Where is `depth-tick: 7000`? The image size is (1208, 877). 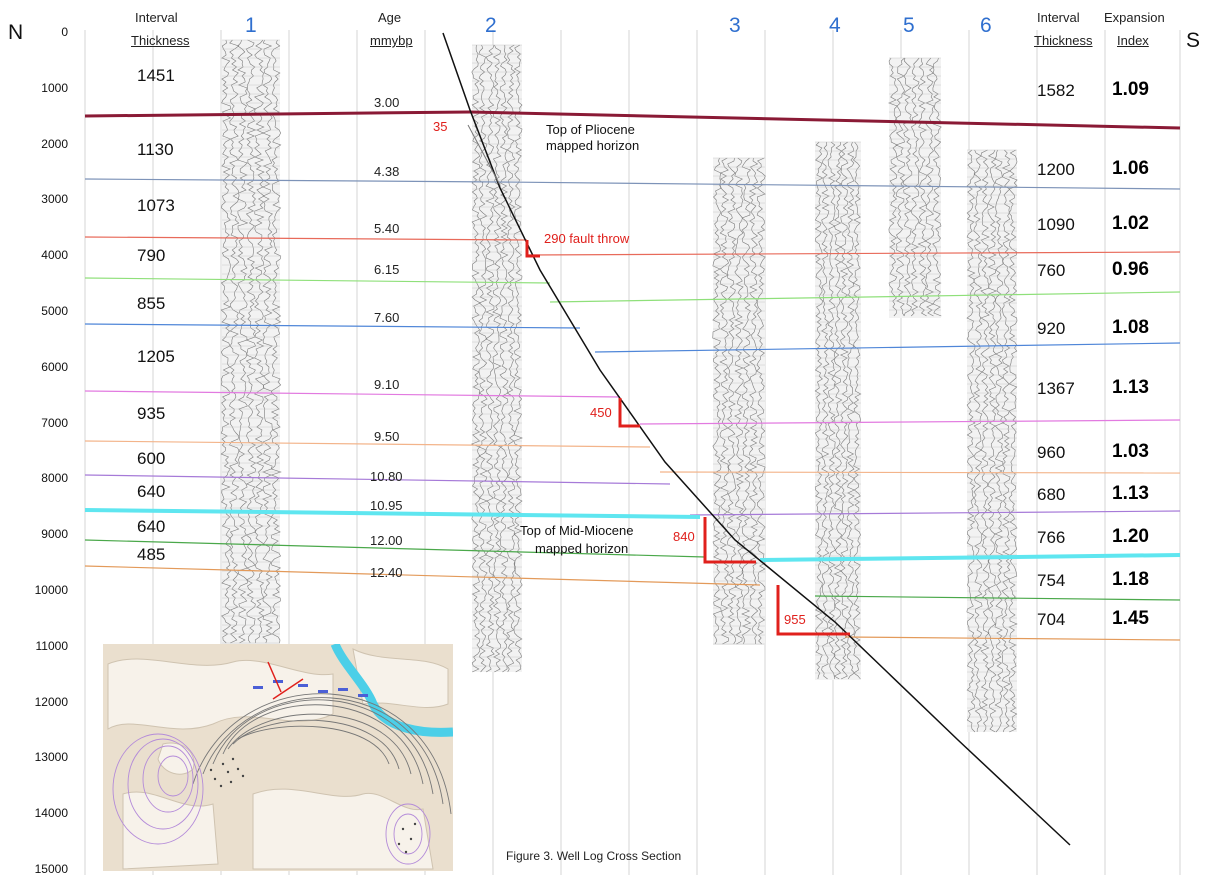
depth-tick: 7000 is located at coordinates (54, 422).